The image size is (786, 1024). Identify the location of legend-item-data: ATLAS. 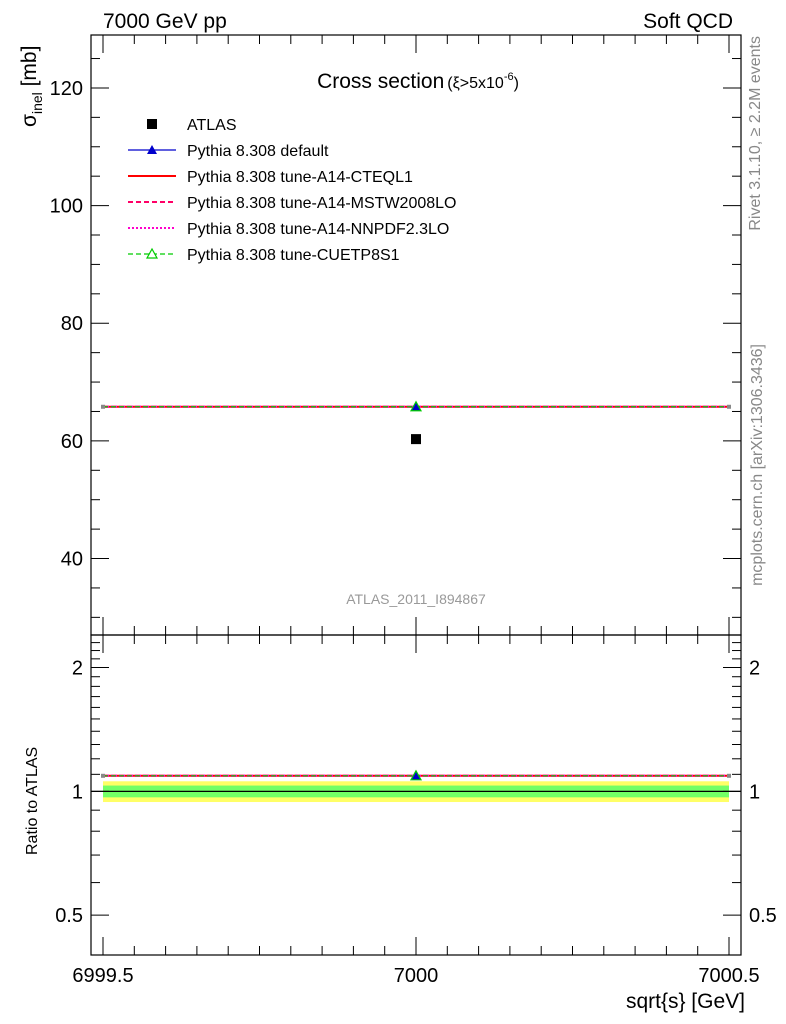
(192, 125).